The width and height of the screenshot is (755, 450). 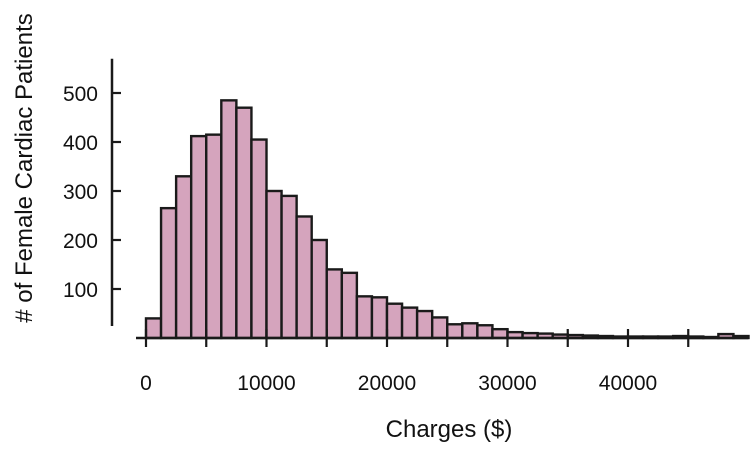 What do you see at coordinates (628, 383) in the screenshot?
I see `x-tick-label: 40000` at bounding box center [628, 383].